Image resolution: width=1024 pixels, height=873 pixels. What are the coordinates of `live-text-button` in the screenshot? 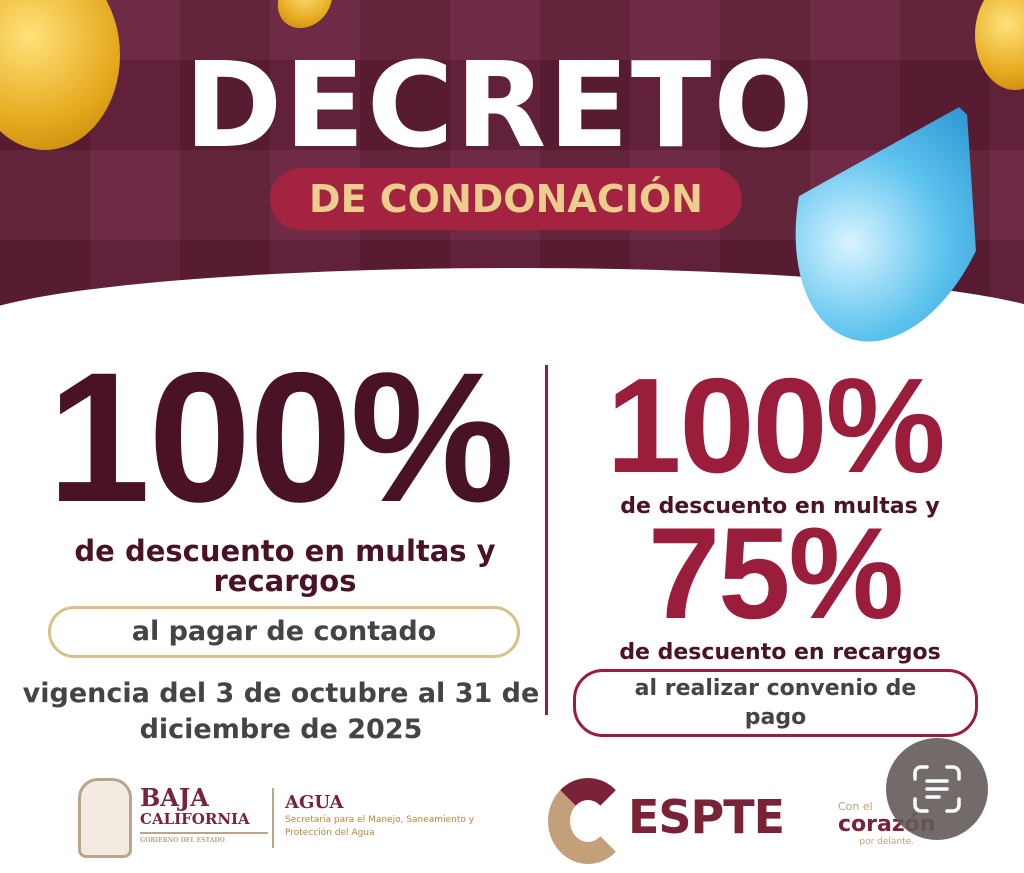 It's located at (937, 789).